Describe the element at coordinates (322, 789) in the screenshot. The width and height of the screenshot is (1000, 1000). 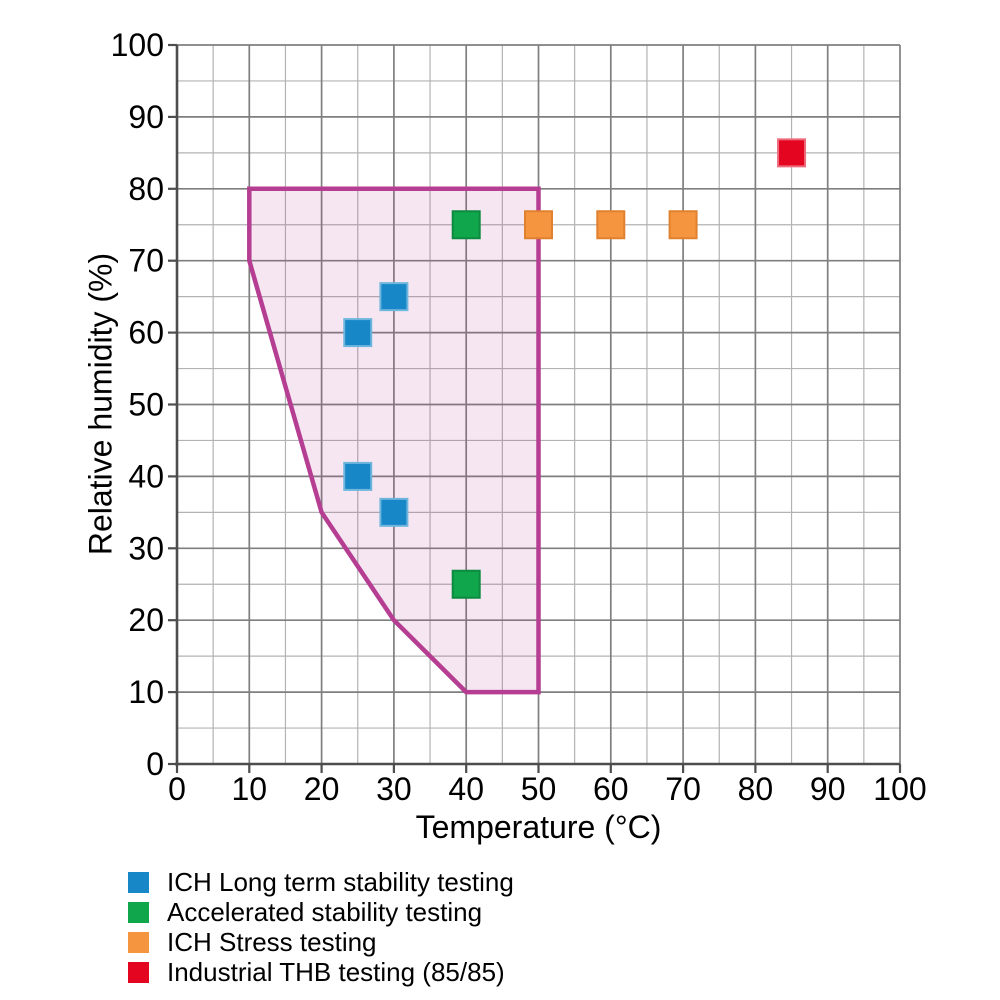
I see `x-tick-label: 20` at that location.